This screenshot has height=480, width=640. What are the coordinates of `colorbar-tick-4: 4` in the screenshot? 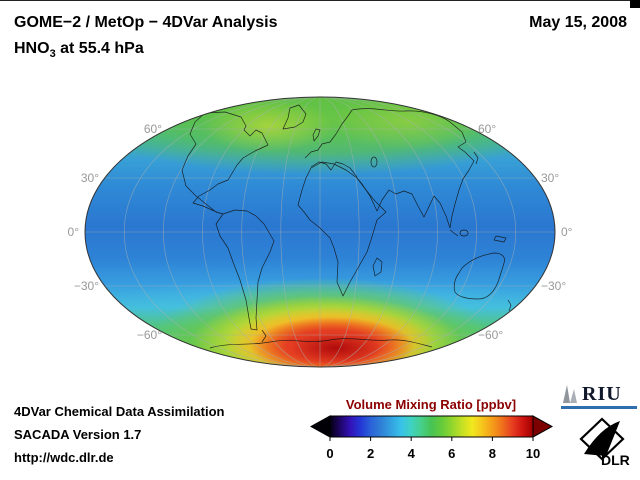 It's located at (411, 453).